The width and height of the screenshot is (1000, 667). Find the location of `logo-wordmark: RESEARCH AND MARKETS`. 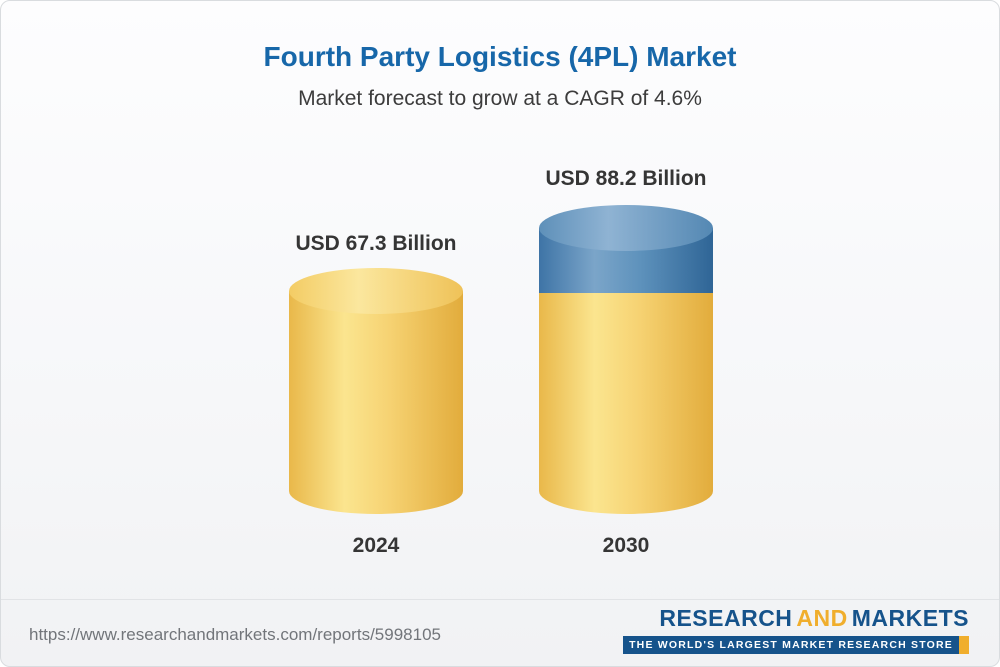

logo-wordmark: RESEARCH AND MARKETS is located at coordinates (814, 618).